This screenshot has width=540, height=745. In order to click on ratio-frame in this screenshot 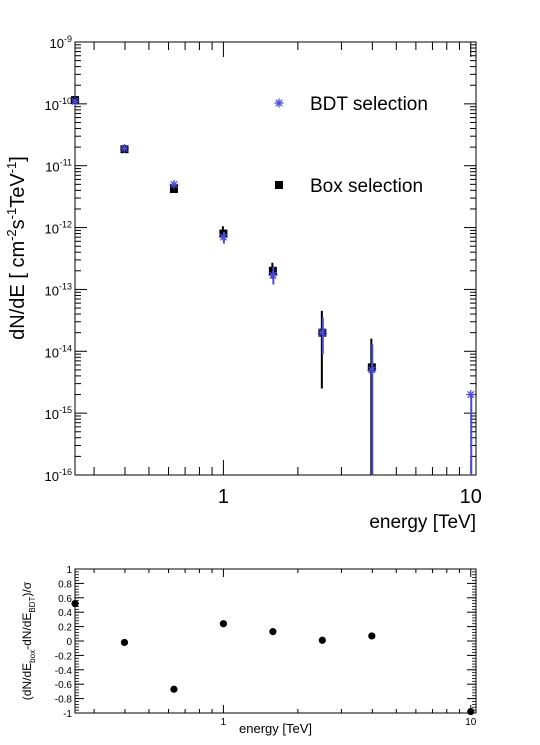, I will do `click(275, 641)`.